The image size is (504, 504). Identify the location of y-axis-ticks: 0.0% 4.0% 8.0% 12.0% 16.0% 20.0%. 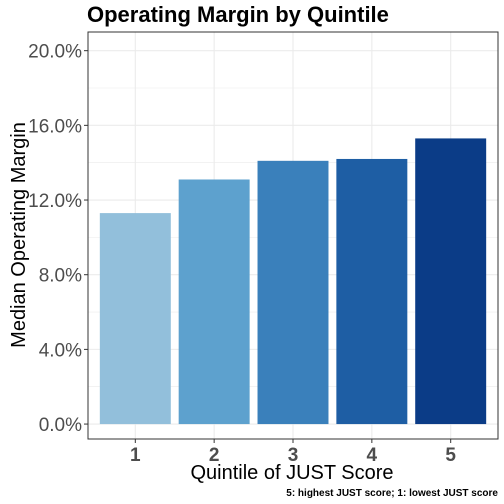
(58, 239).